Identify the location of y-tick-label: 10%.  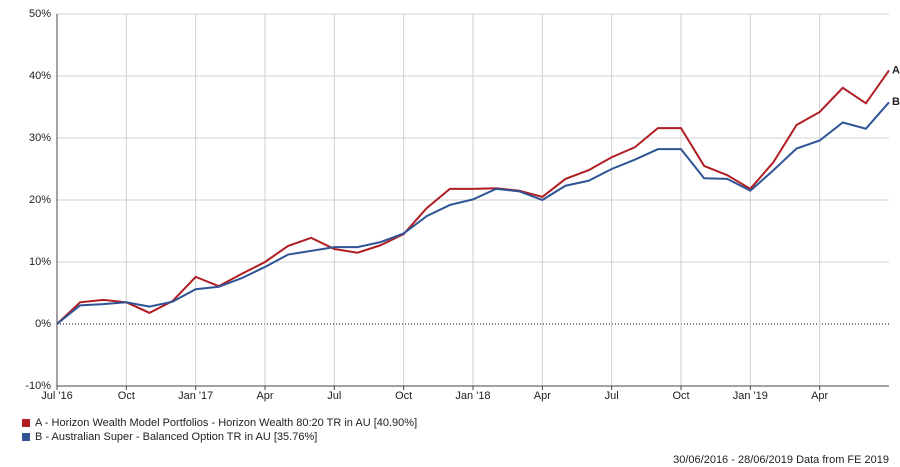
(40, 262).